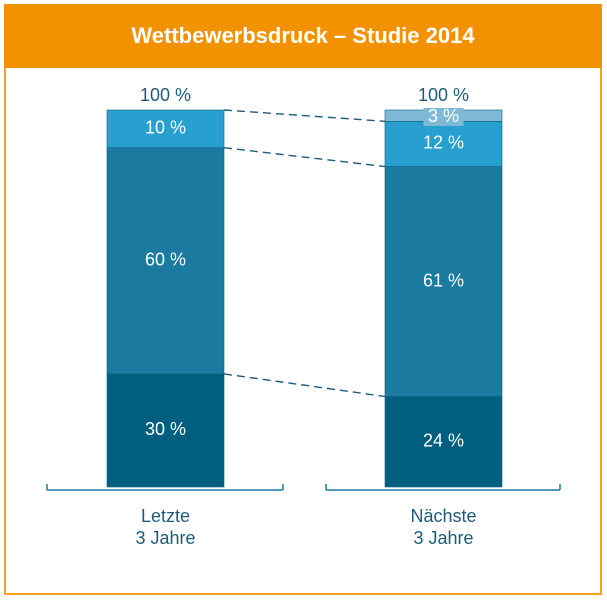 This screenshot has width=607, height=600. Describe the element at coordinates (443, 516) in the screenshot. I see `category-label-line1-2: Nächste` at that location.